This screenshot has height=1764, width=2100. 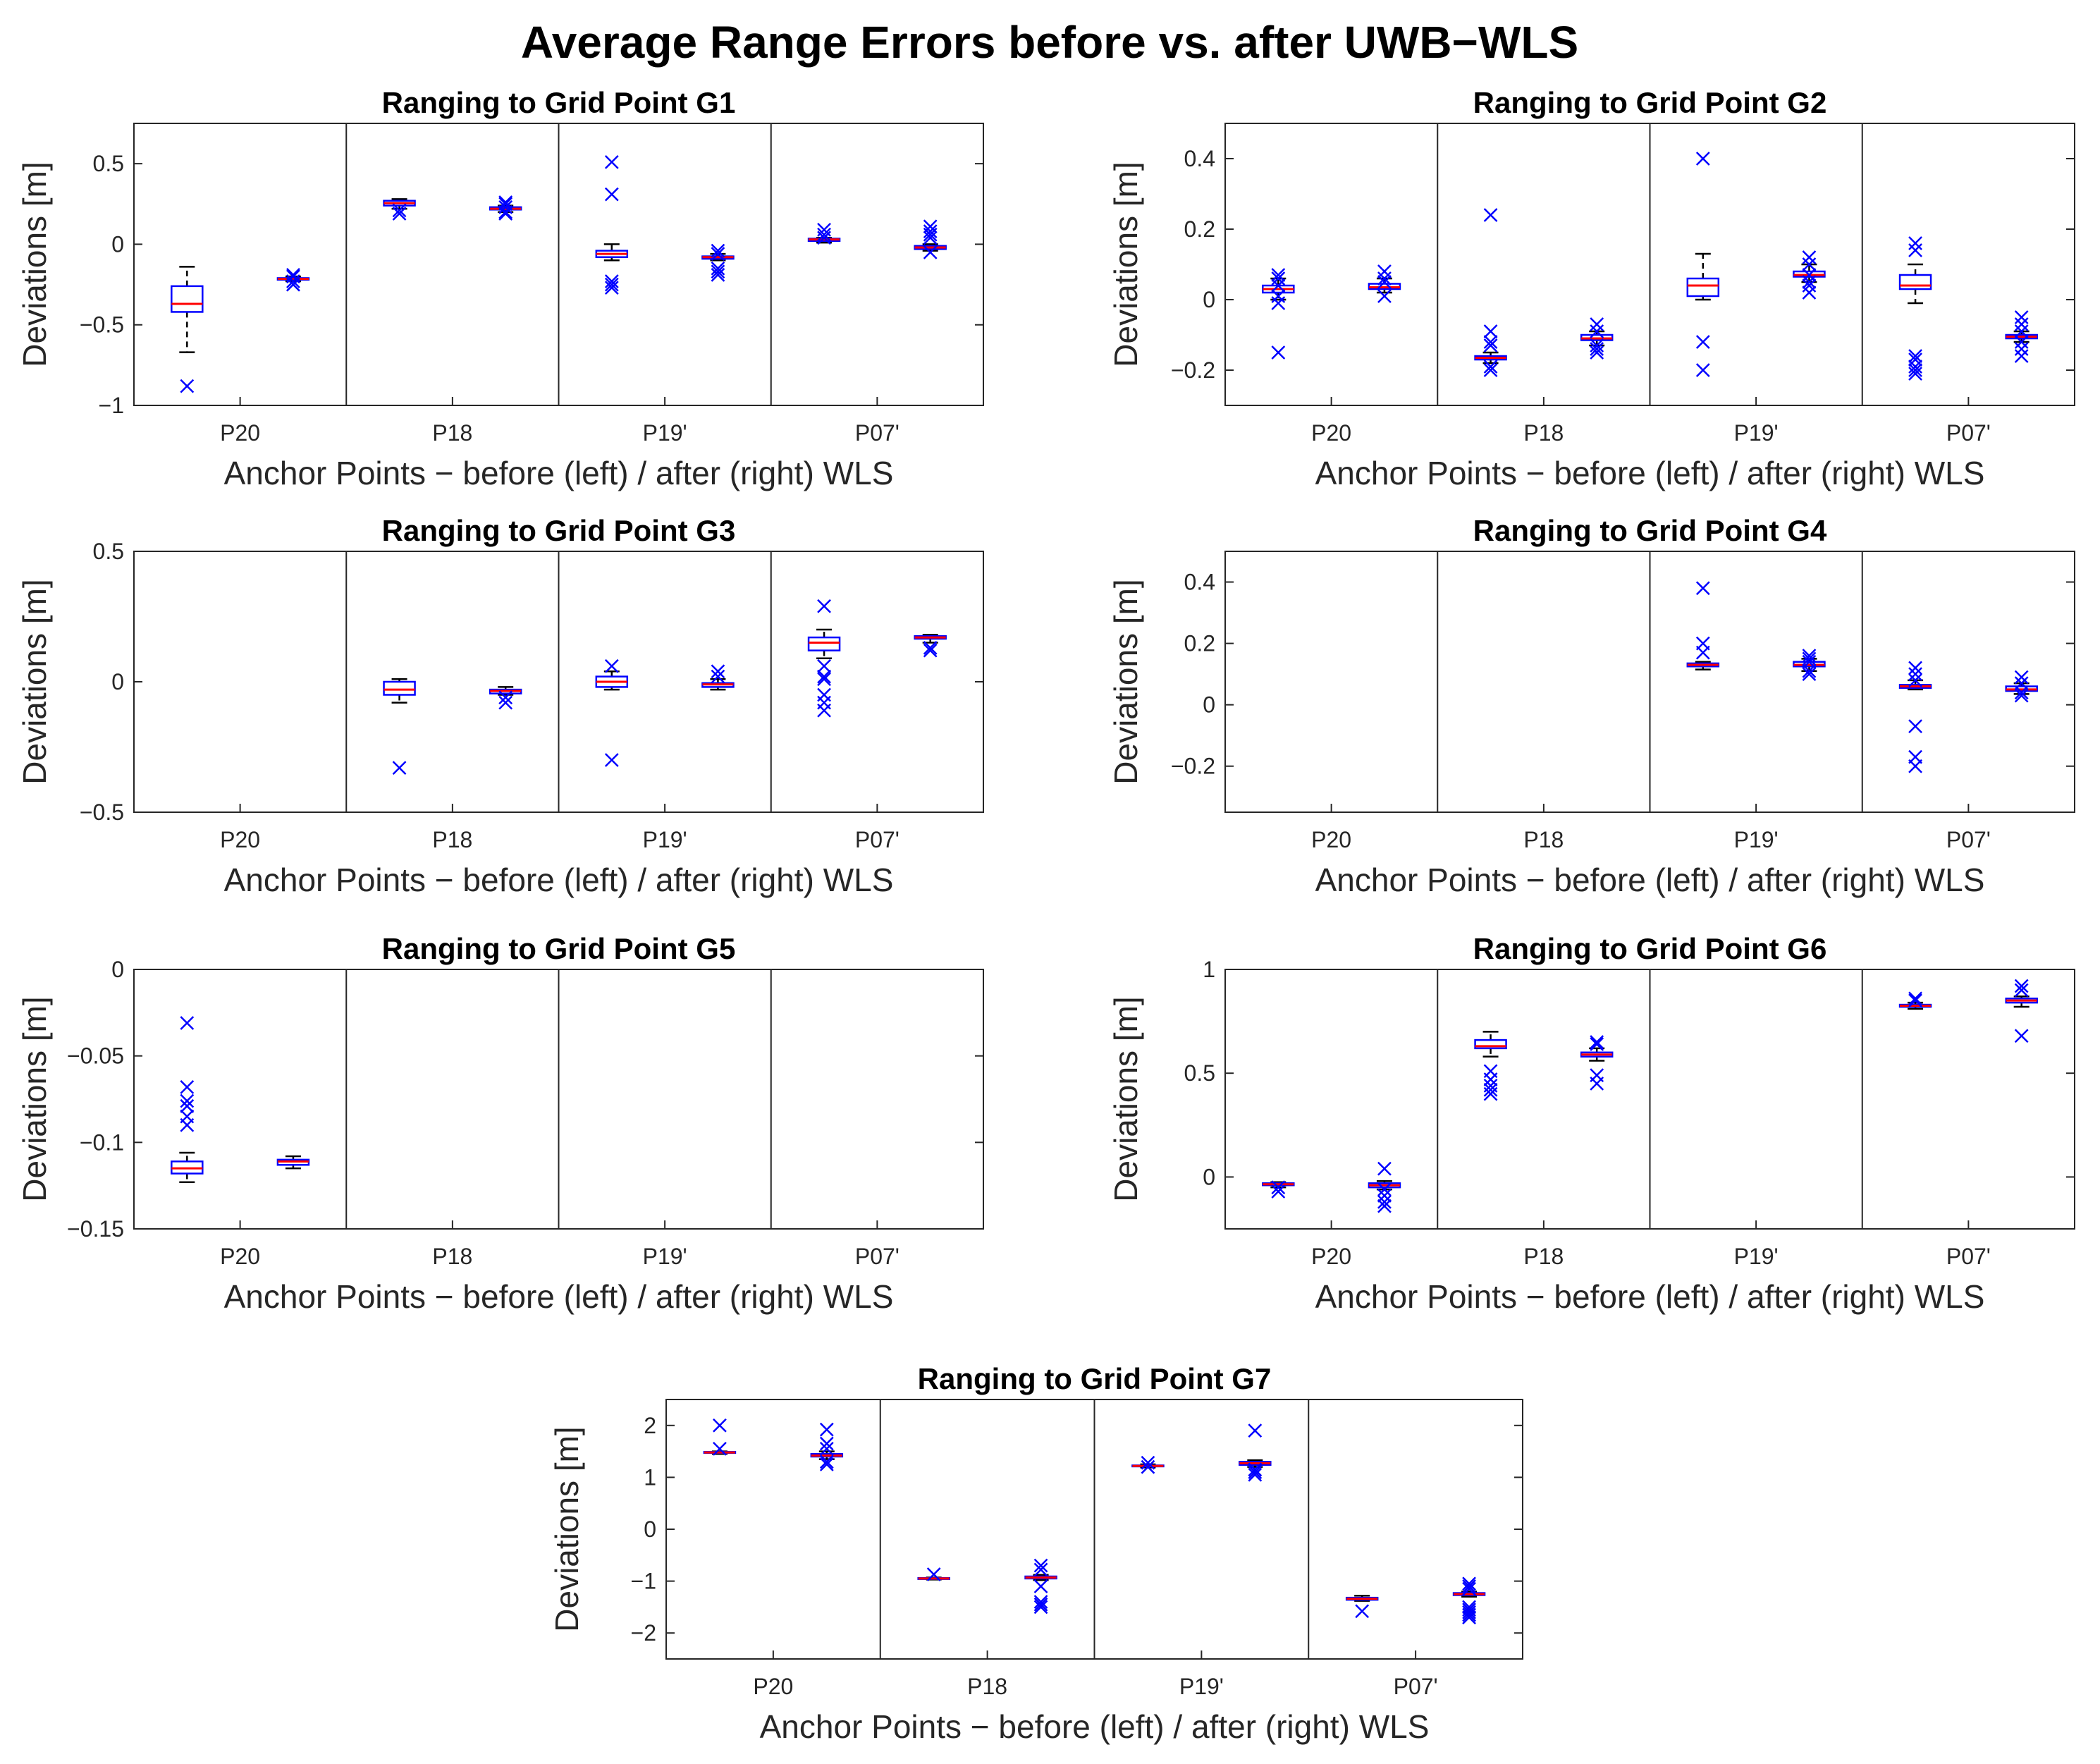 I want to click on y-tick-label: −1, so click(x=112, y=405).